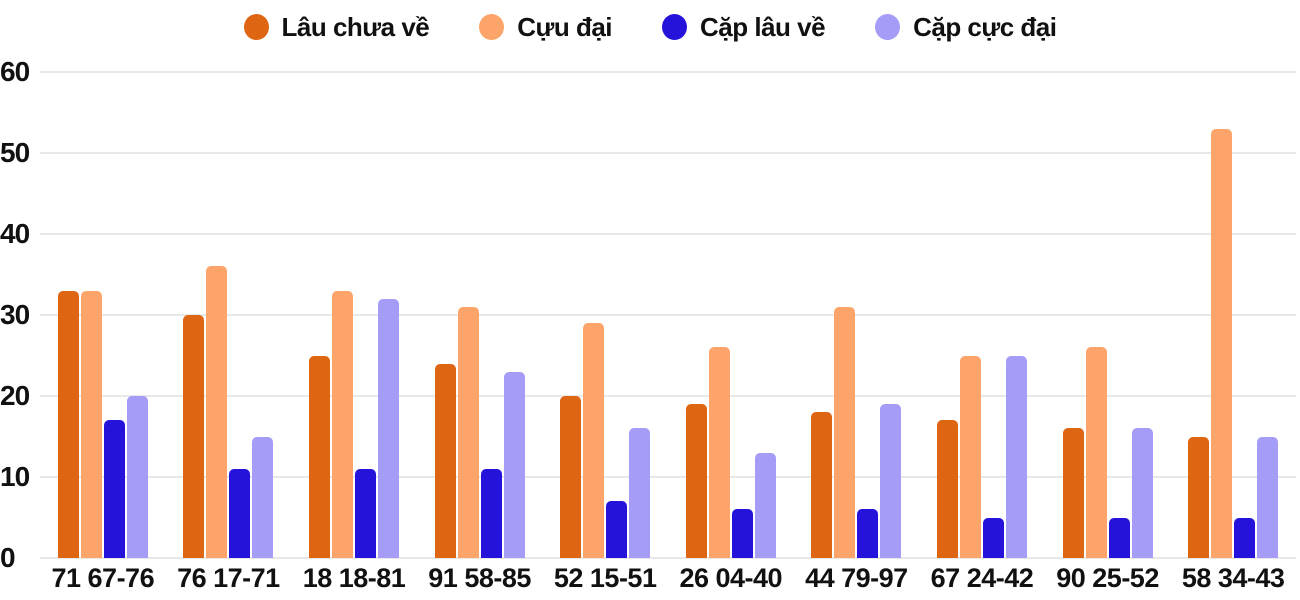 Image resolution: width=1300 pixels, height=600 pixels. What do you see at coordinates (605, 578) in the screenshot?
I see `x-tick-label-5: 52 15-51` at bounding box center [605, 578].